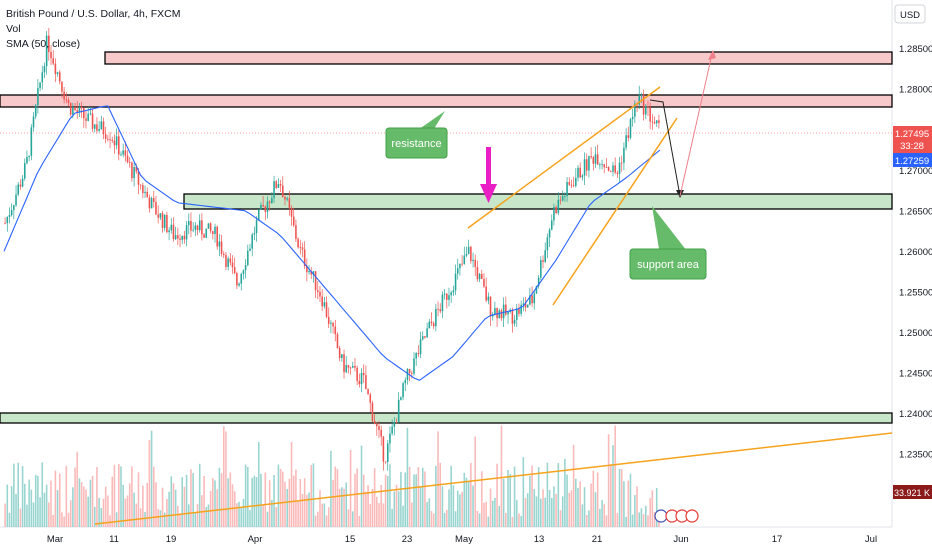  I want to click on time-axis: Mar 11 19 Apr 15 23 May 13 21 Jun 17 Jul, so click(462, 539).